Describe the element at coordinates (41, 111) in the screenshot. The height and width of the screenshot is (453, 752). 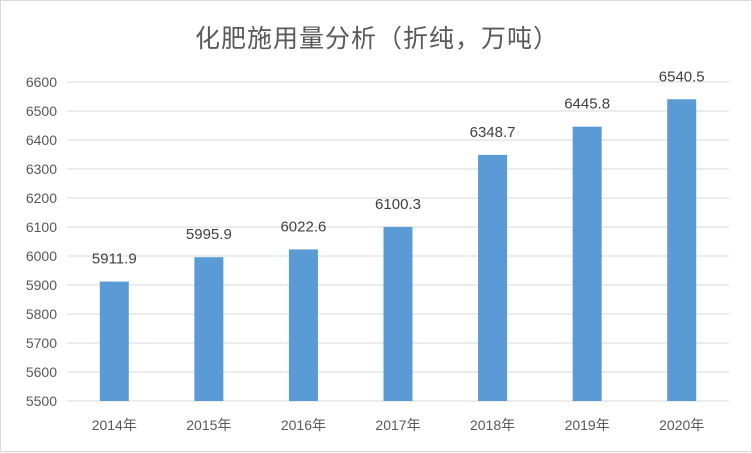
I see `y-tick-label: 6500` at that location.